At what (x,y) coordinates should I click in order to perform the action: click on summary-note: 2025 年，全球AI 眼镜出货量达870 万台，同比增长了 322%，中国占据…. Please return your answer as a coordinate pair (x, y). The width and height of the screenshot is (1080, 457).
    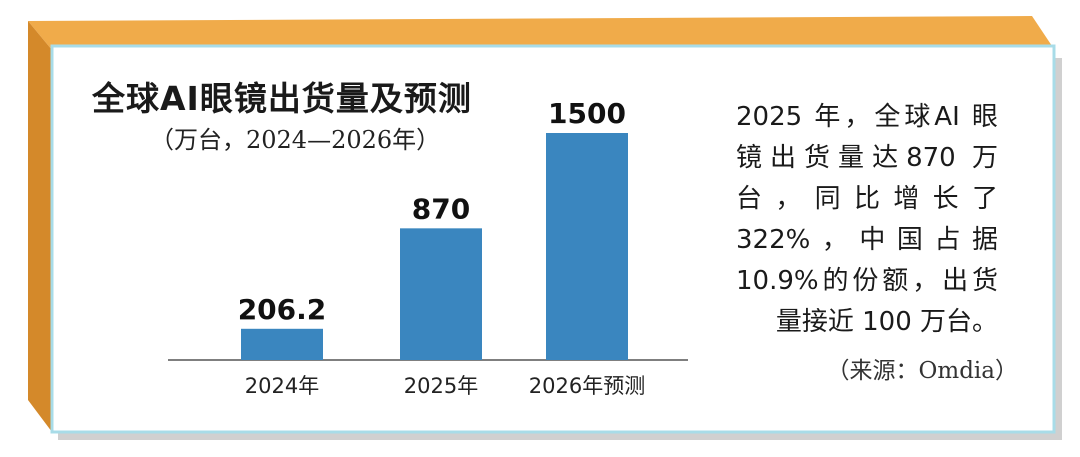
    Looking at the image, I should click on (867, 219).